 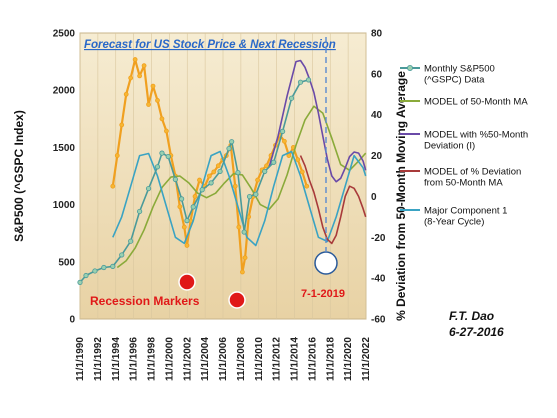 What do you see at coordinates (459, 75) in the screenshot?
I see `legend-label: Monthly S&P500 (^GSPC) Data` at bounding box center [459, 75].